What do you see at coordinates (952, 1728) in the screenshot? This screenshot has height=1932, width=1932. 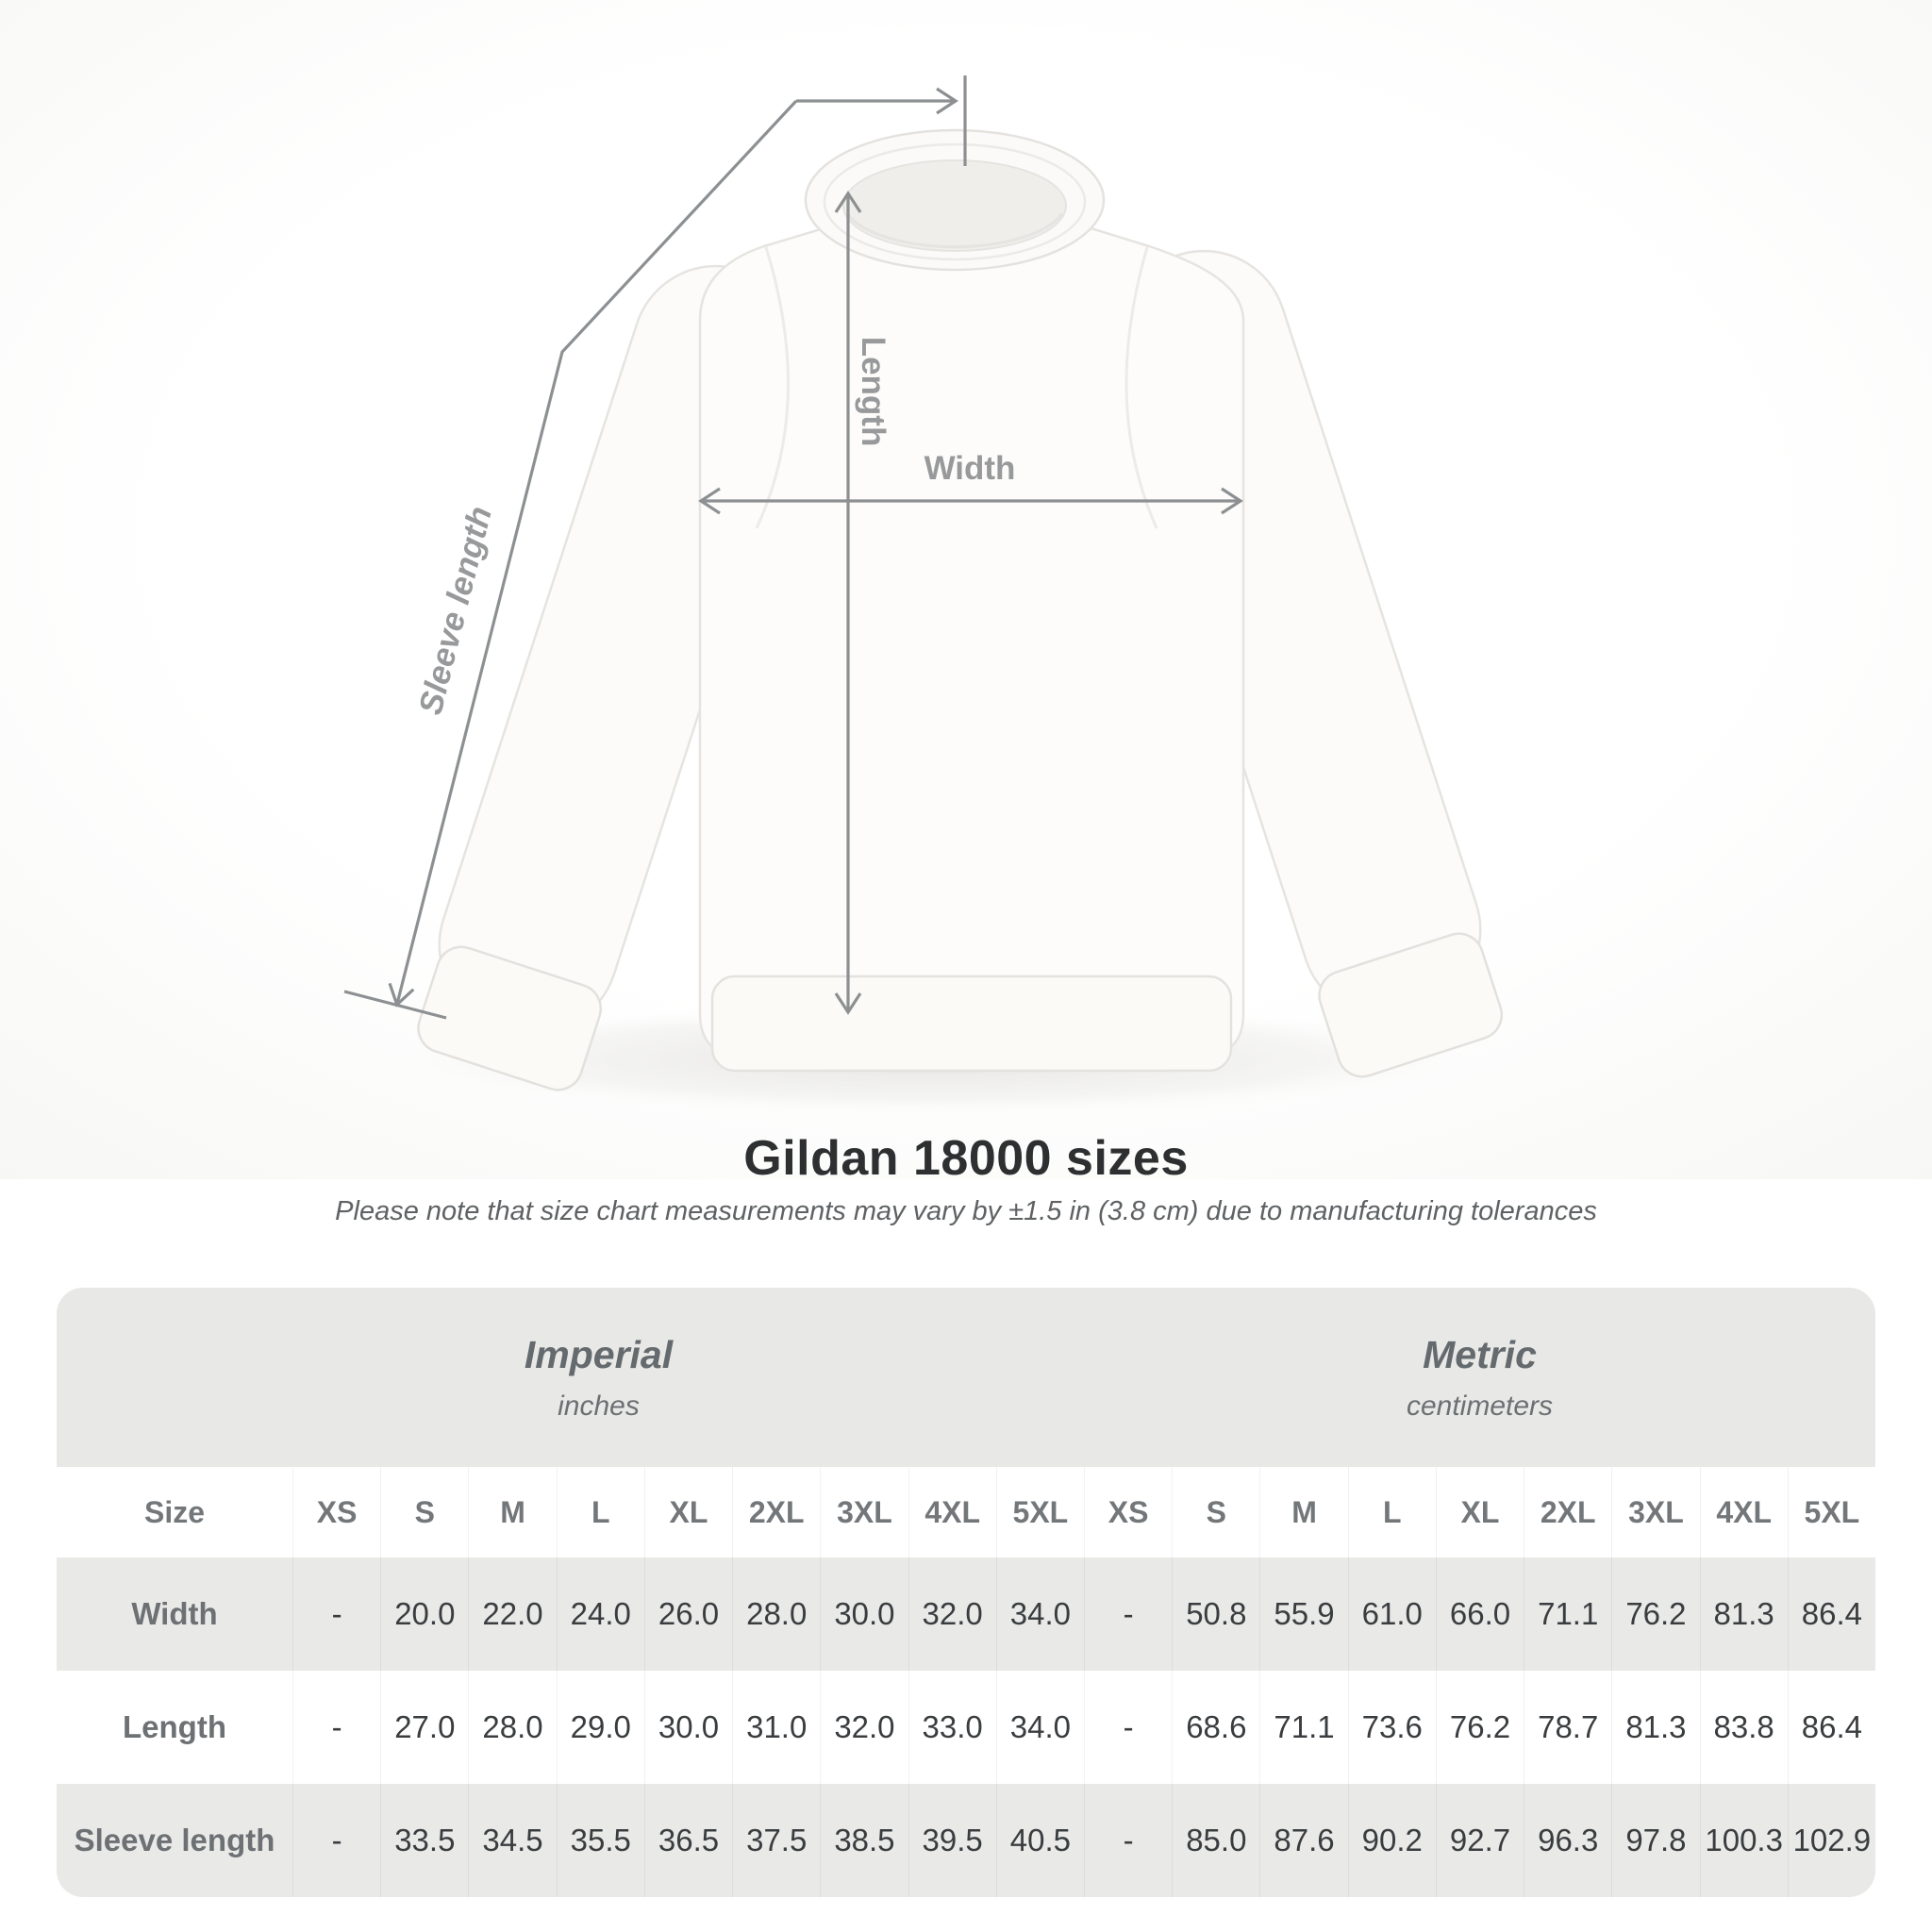 I see `value-cell: 33.0` at bounding box center [952, 1728].